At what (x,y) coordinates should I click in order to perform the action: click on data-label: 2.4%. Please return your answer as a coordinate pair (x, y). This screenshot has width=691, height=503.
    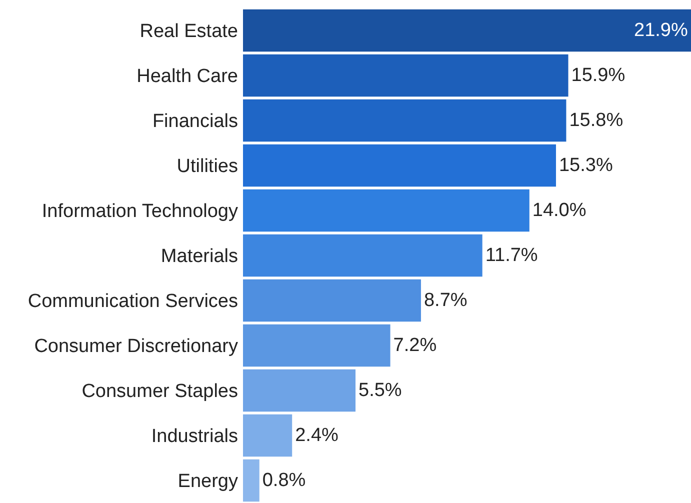
    Looking at the image, I should click on (317, 435).